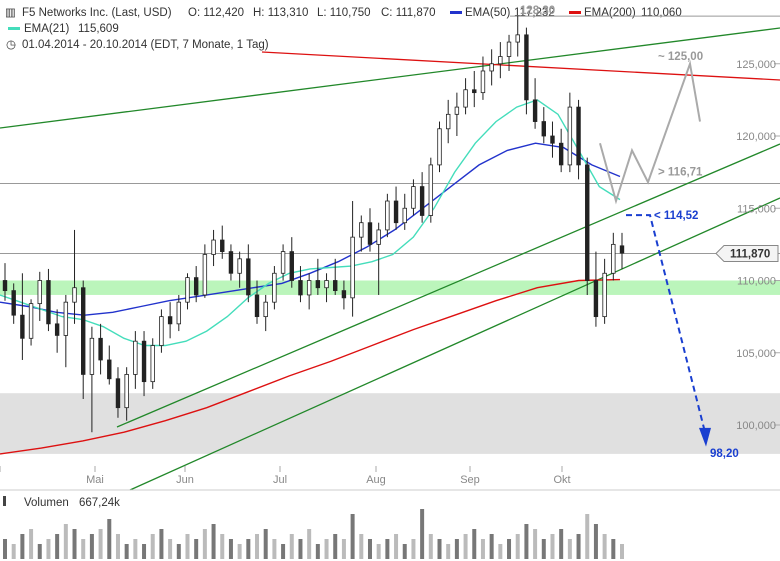 The height and width of the screenshot is (561, 780). What do you see at coordinates (99, 503) in the screenshot?
I see `volume-value: 667,24k` at bounding box center [99, 503].